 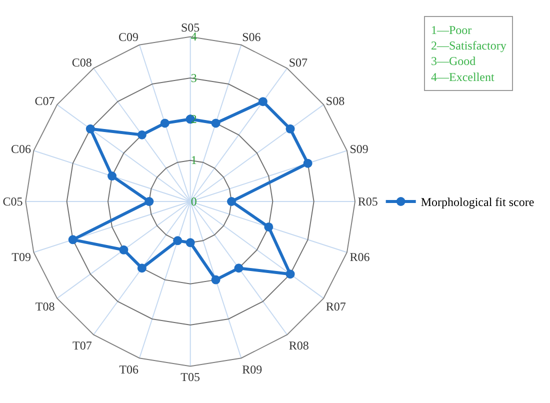 What do you see at coordinates (20, 149) in the screenshot?
I see `spoke-label: C06` at bounding box center [20, 149].